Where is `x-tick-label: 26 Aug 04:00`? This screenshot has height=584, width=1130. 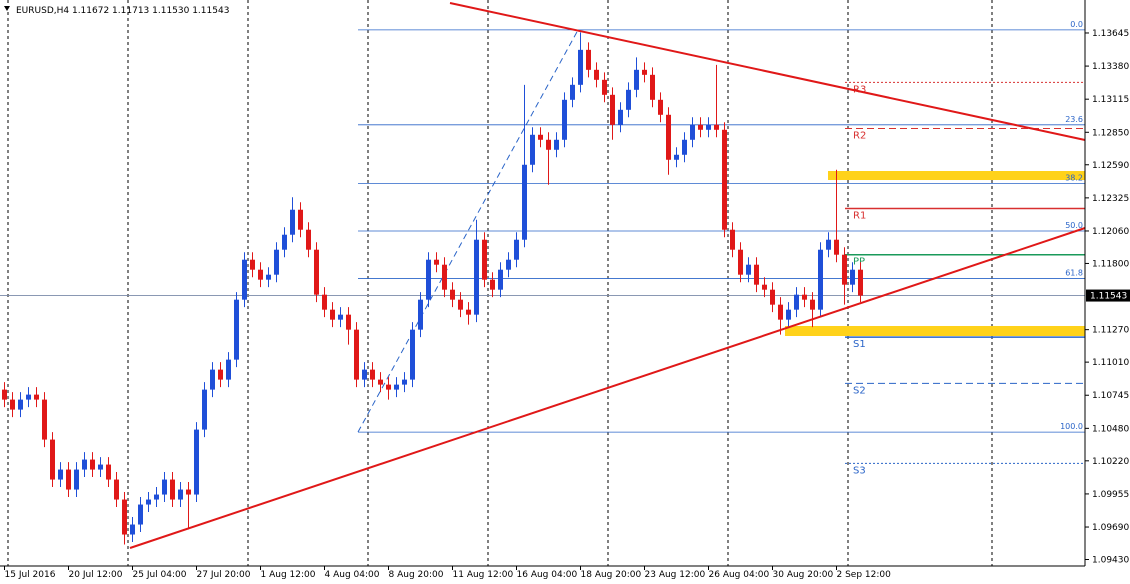
x-tick-label: 26 Aug 04:00 is located at coordinates (739, 575).